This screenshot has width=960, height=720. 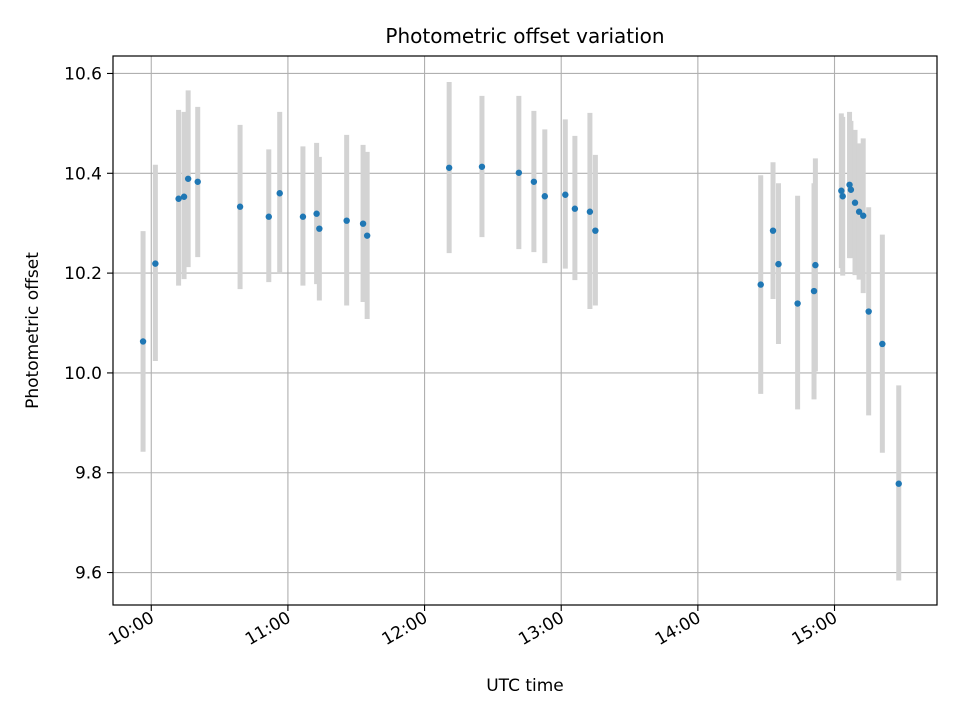 I want to click on y-tick-label: 9.6, so click(x=88, y=574).